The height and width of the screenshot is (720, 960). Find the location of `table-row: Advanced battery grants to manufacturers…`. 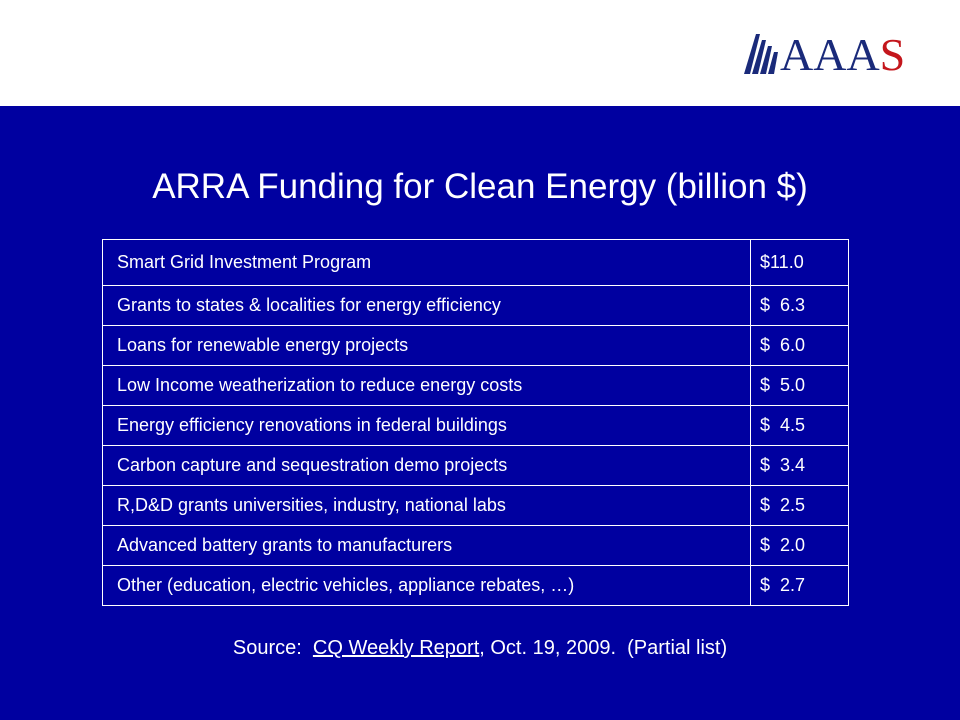

table-row: Advanced battery grants to manufacturers… is located at coordinates (475, 545).